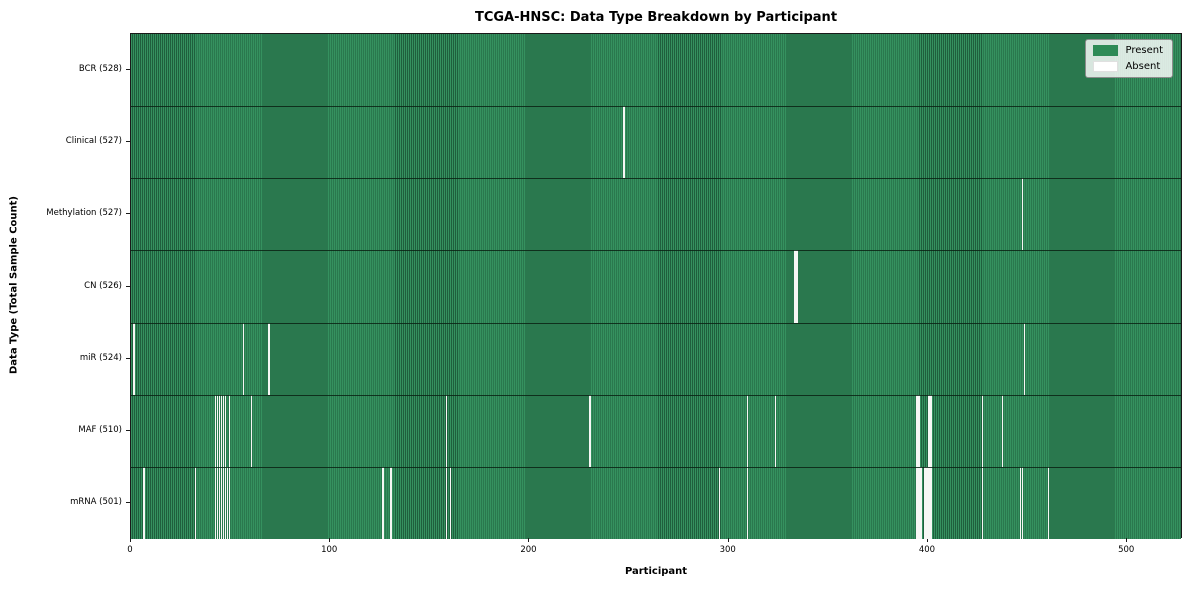 The width and height of the screenshot is (1200, 600). Describe the element at coordinates (96, 501) in the screenshot. I see `y-tick-label: mRNA (501)` at that location.